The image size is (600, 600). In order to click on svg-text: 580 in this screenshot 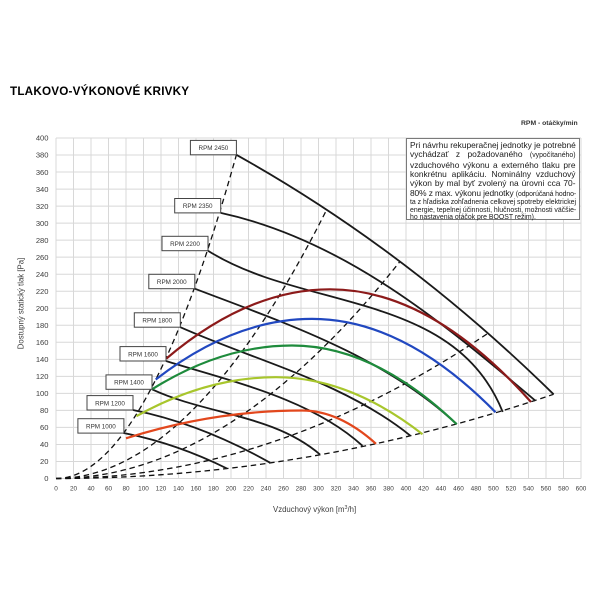, I will do `click(563, 489)`.